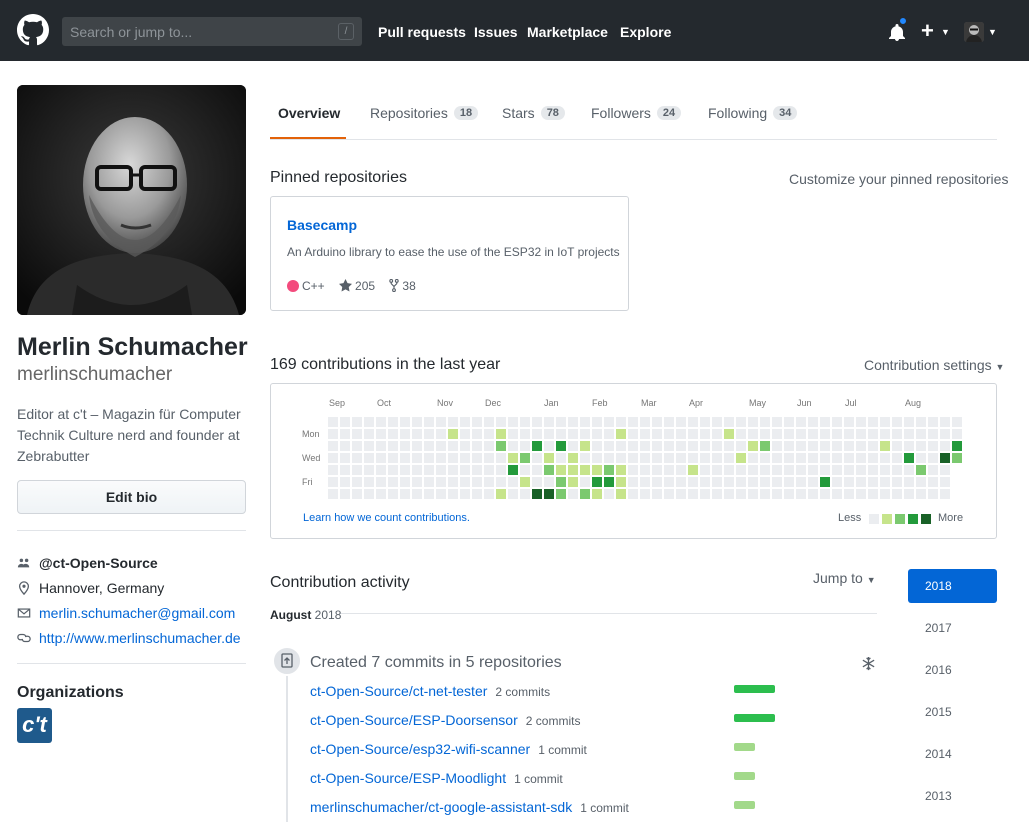  Describe the element at coordinates (938, 670) in the screenshot. I see `year-link-2016: 2016` at that location.